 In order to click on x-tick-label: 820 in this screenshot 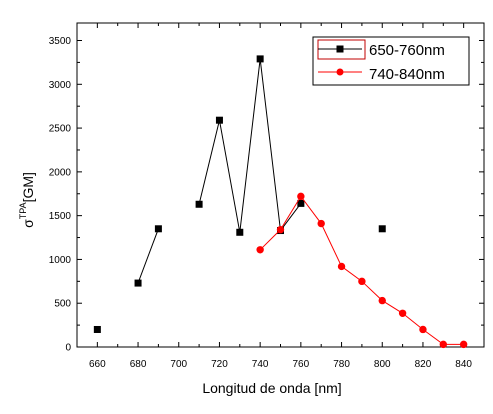, I will do `click(423, 364)`.